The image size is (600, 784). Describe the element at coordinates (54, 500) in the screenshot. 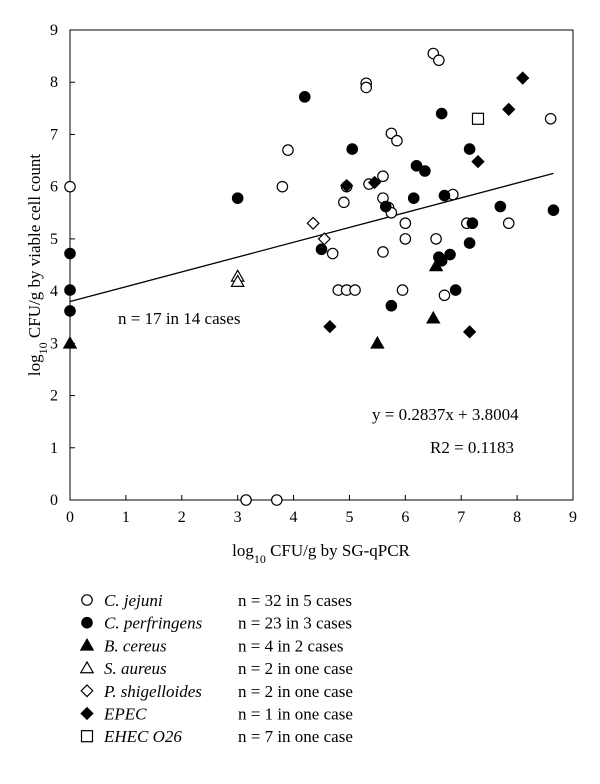

I see `y-tick-label: 0` at that location.